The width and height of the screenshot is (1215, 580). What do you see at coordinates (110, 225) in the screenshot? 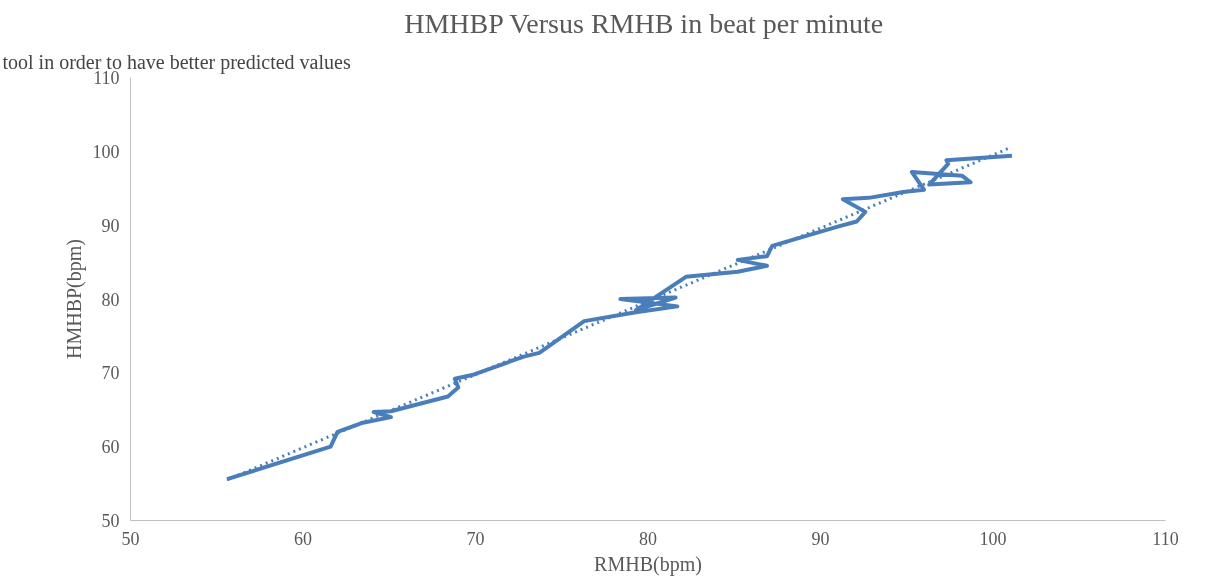
I see `y-tick-label: 90` at bounding box center [110, 225].